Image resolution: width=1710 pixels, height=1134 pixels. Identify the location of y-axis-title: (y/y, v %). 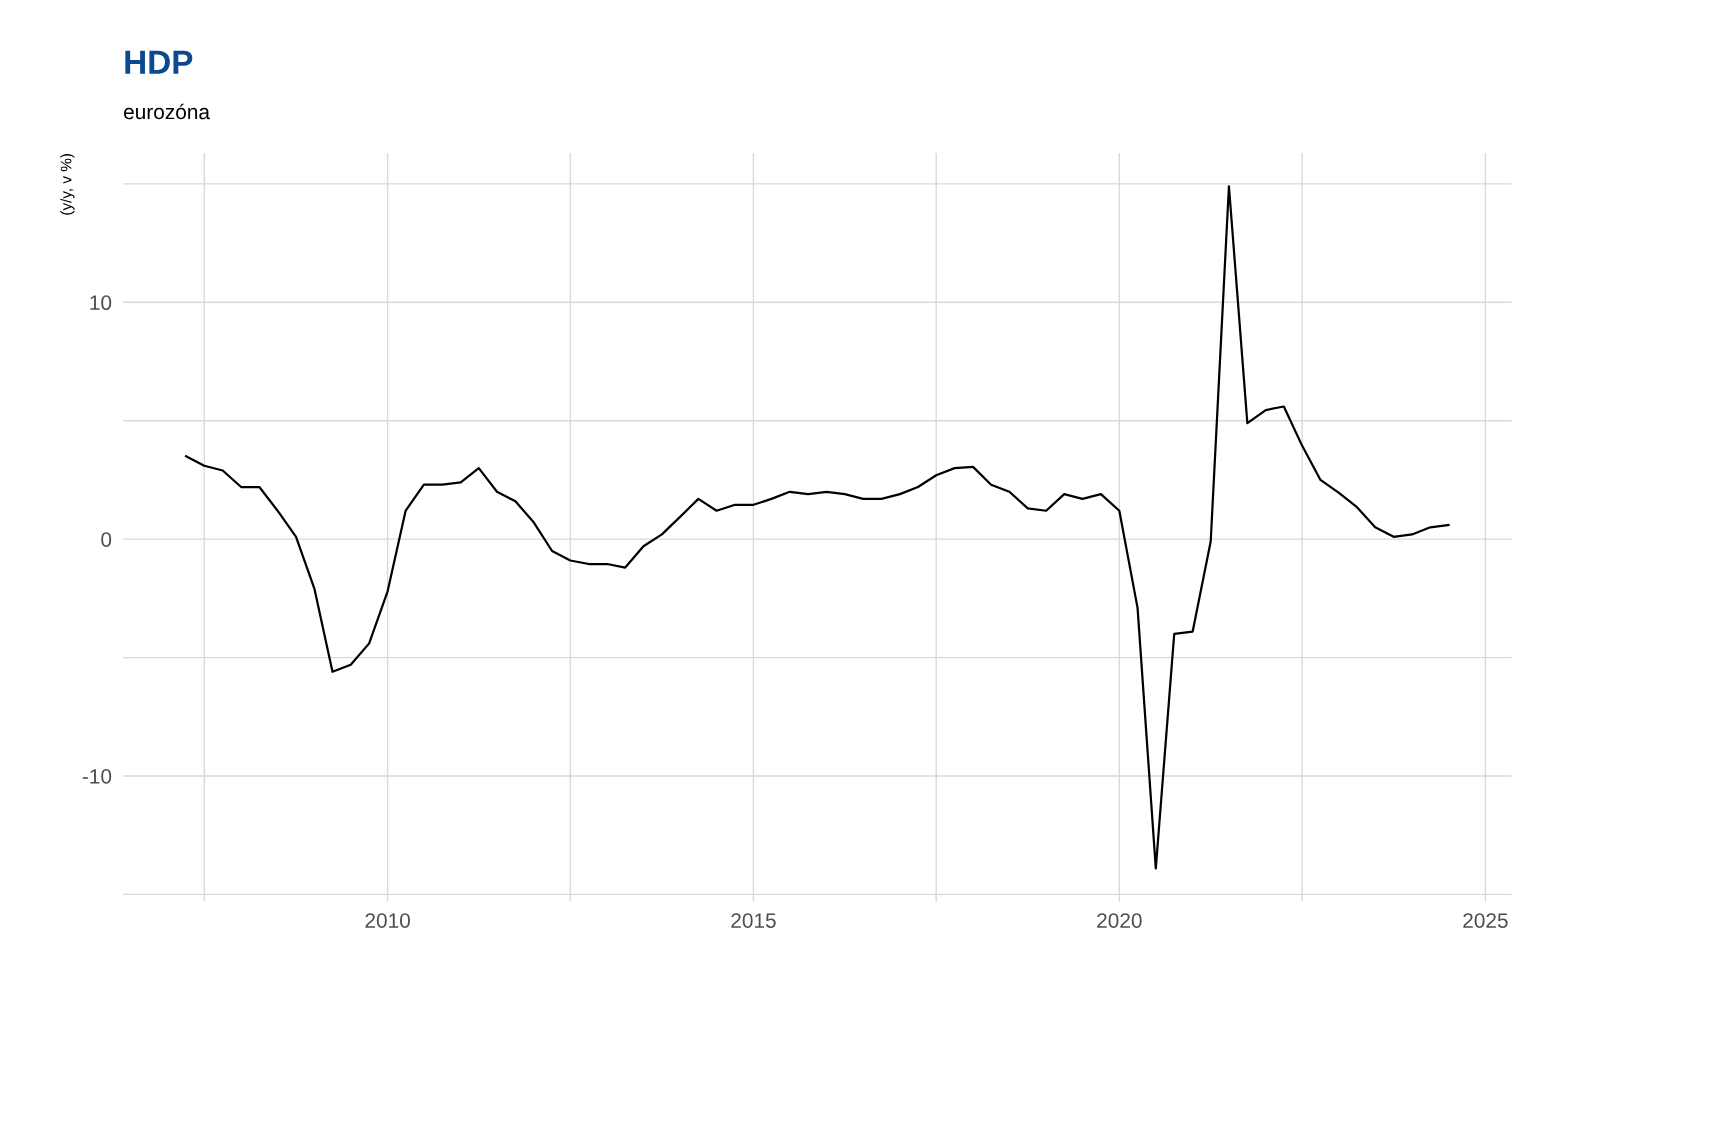
(67, 184).